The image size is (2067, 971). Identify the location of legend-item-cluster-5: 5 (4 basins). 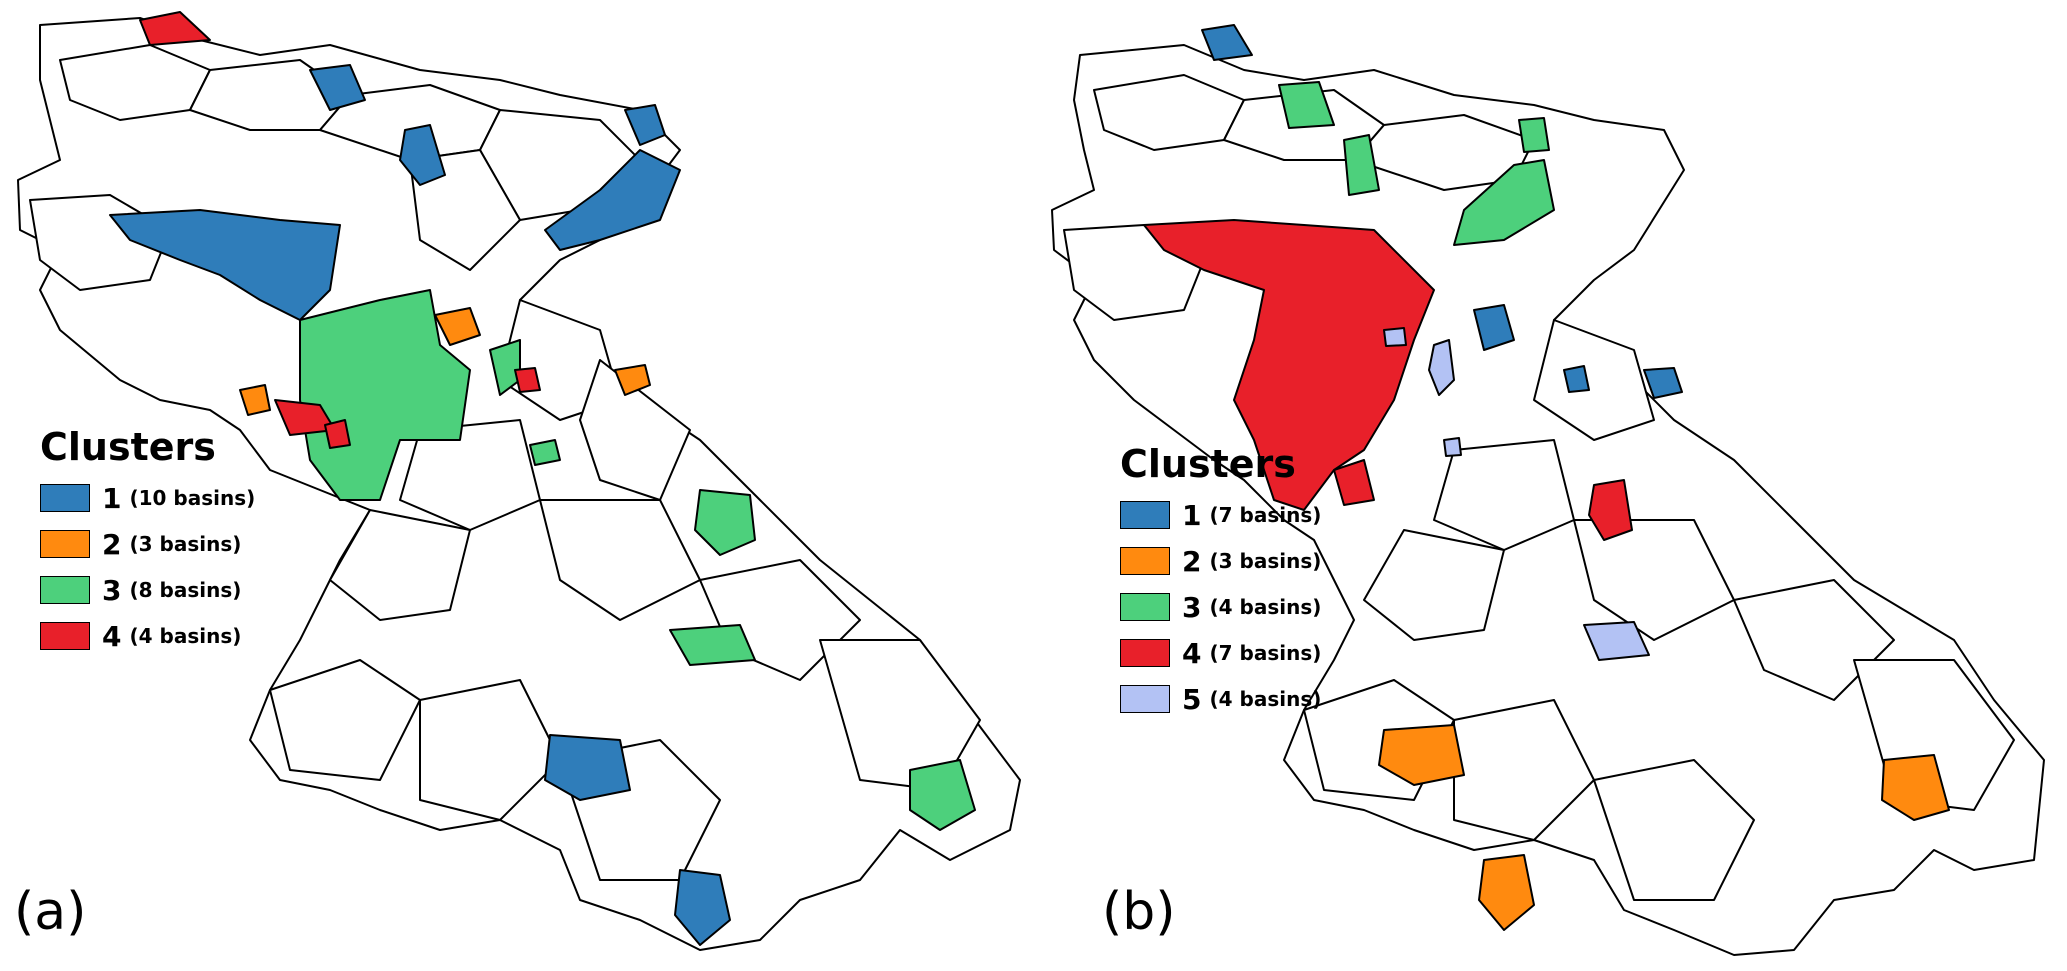
(1220, 699).